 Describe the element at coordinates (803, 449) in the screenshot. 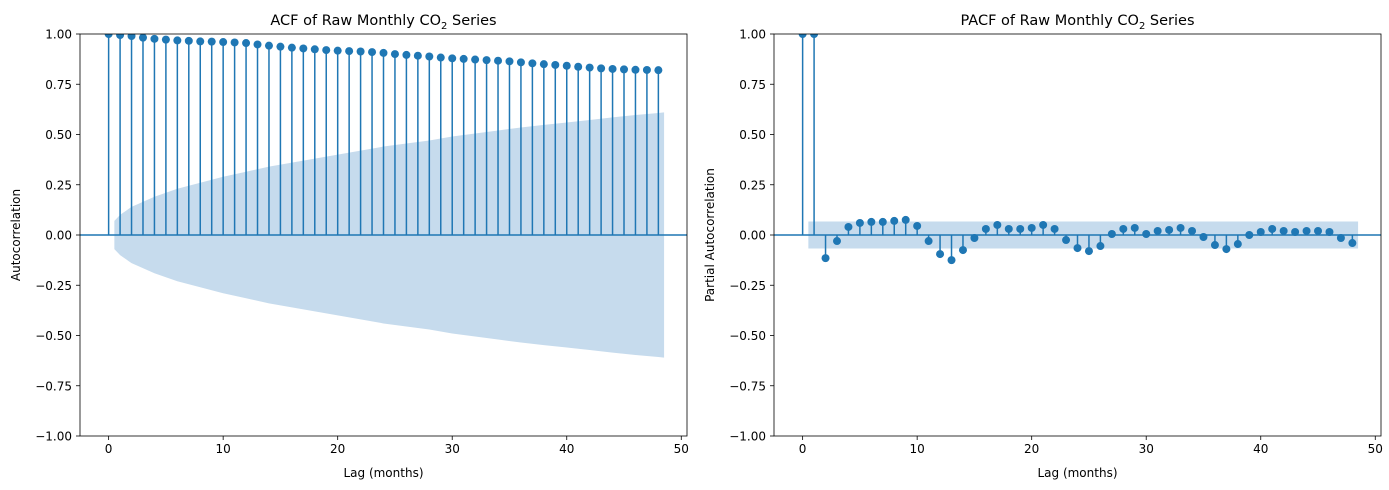

I see `pacf-xtick-label: 0` at that location.